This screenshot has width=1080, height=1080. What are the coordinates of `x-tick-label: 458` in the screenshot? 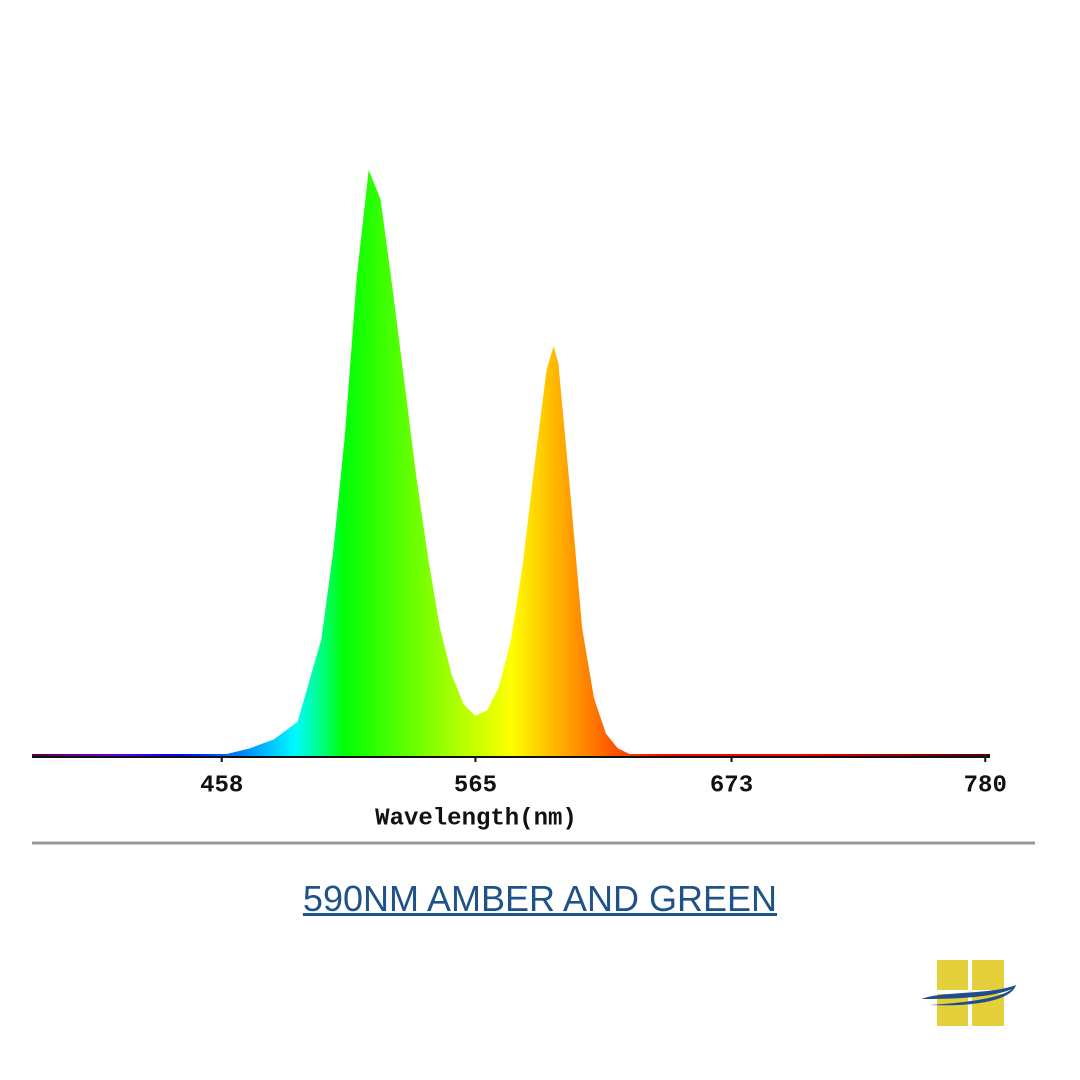 It's located at (221, 785).